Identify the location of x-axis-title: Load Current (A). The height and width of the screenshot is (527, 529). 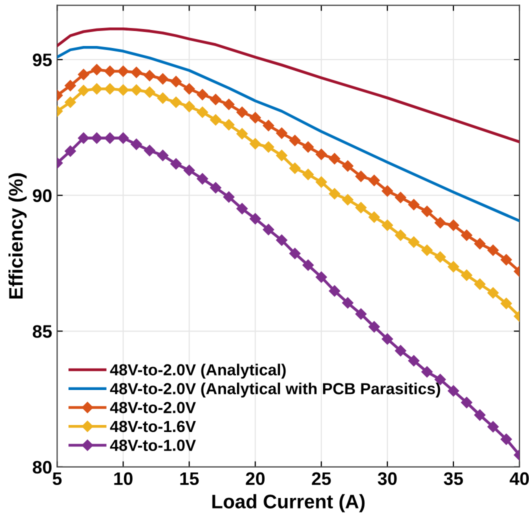
(288, 503).